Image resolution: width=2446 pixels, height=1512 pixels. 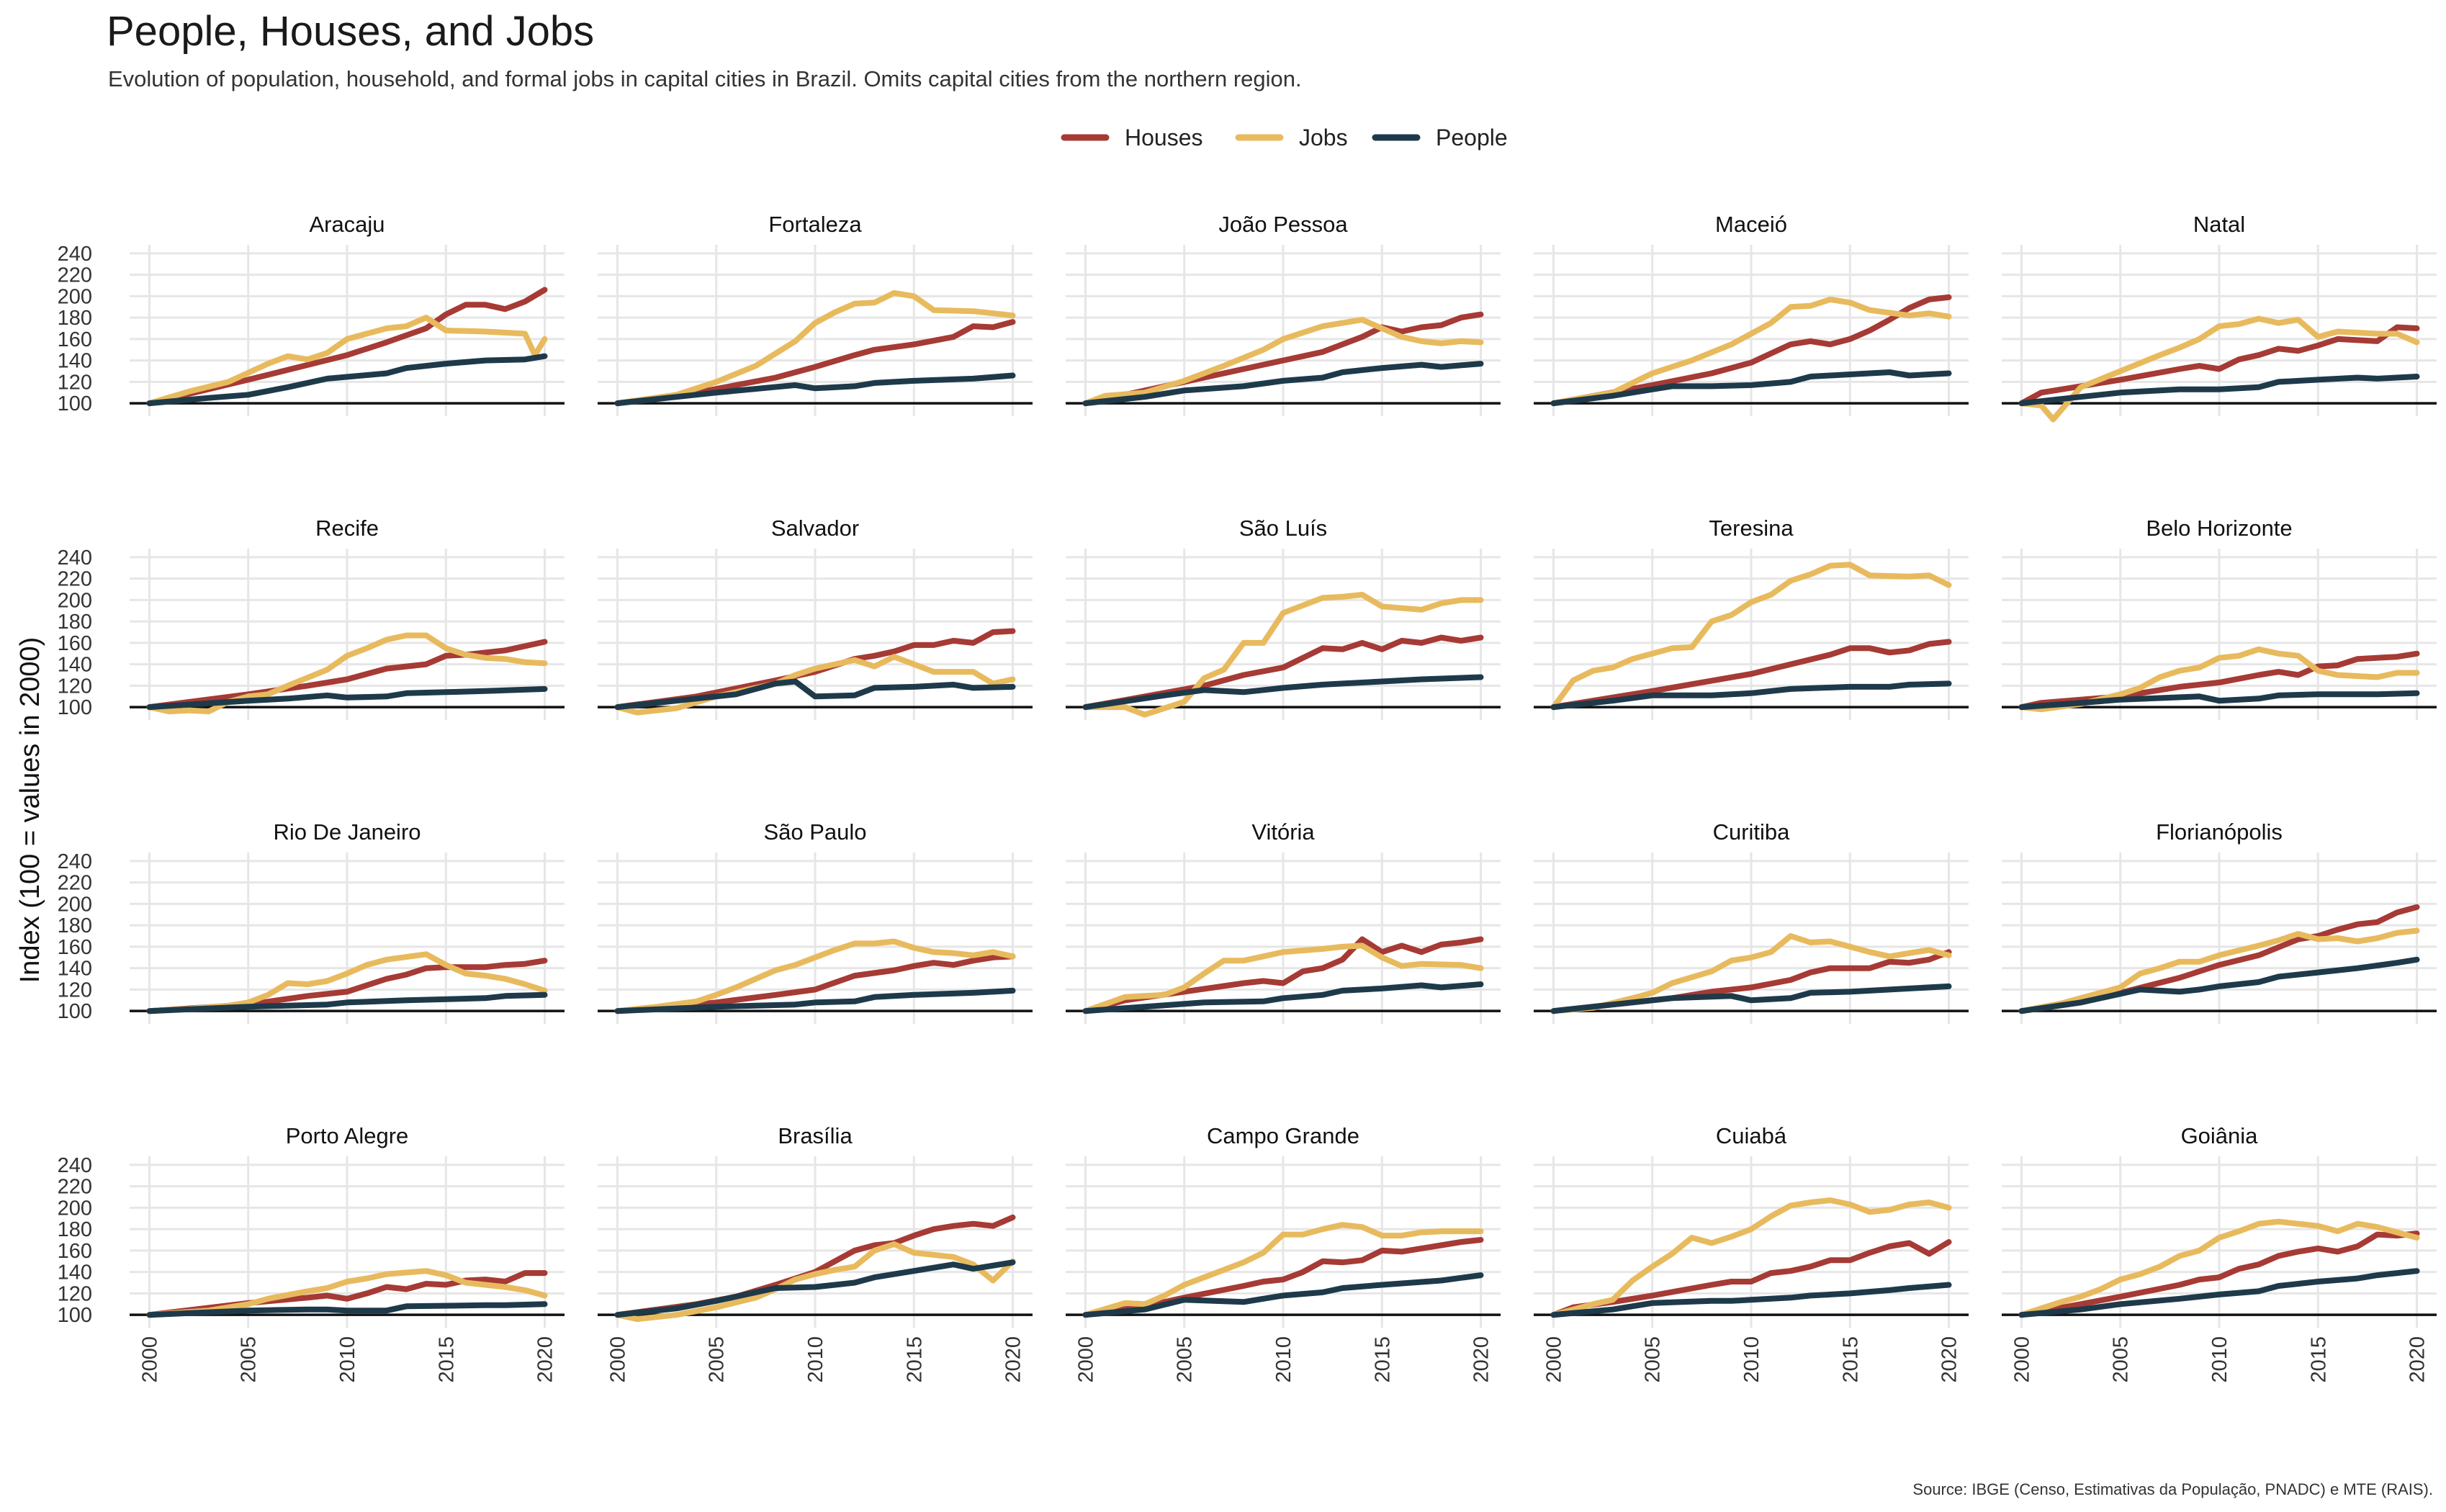 I want to click on legend-label-jobs: Jobs, so click(x=1323, y=137).